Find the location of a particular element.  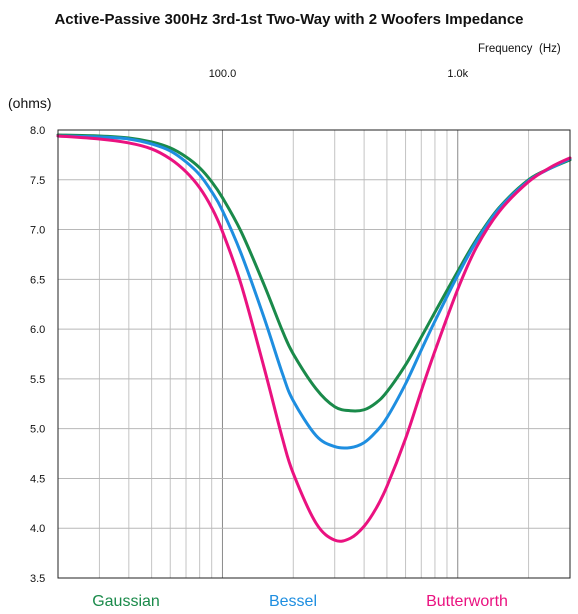

y-tick-label: 3.5 is located at coordinates (37, 579).